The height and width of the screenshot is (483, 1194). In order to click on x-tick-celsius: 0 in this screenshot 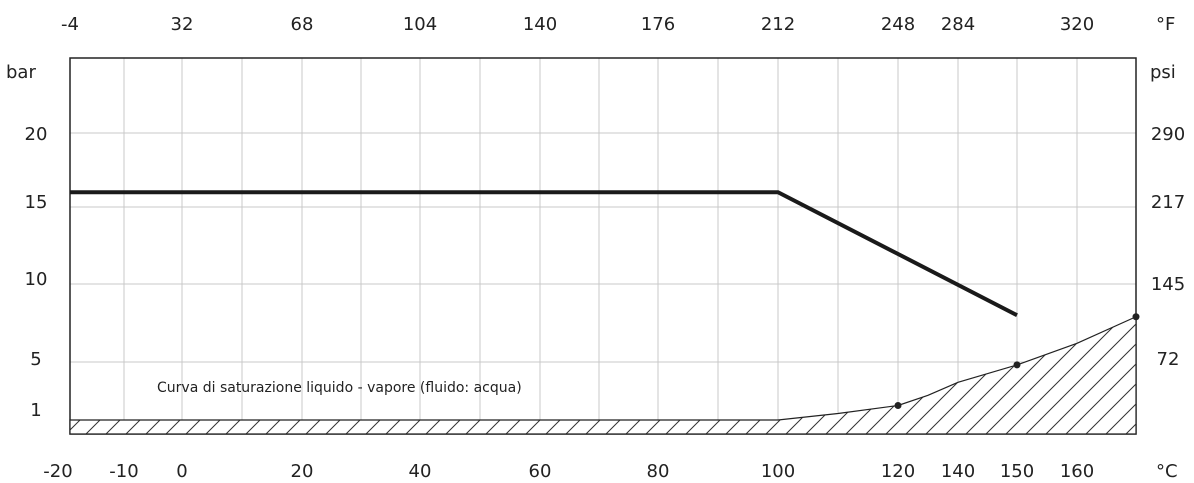, I will do `click(181, 471)`.